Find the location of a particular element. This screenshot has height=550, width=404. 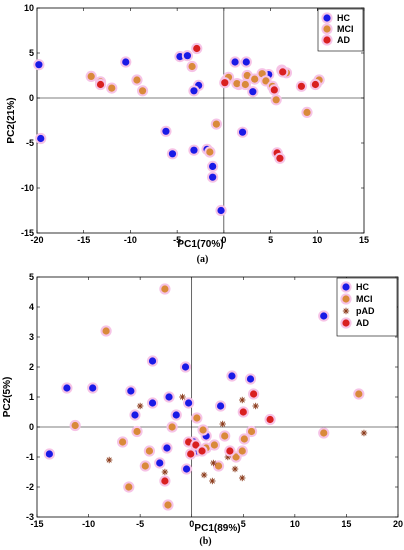

x-tick-label: -20 is located at coordinates (36, 240).